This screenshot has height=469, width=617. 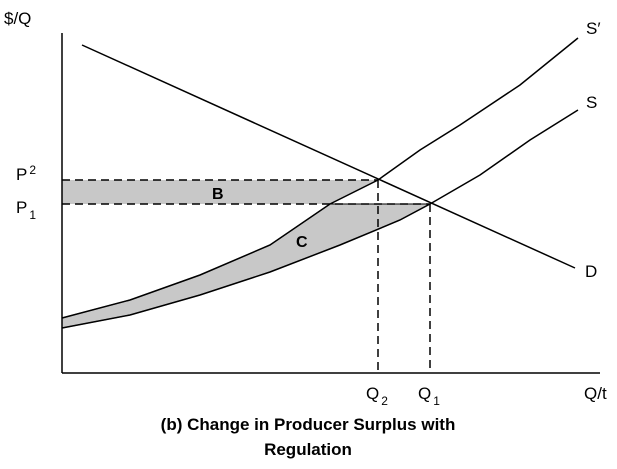 I want to click on y-axis-label: $/Q, so click(x=17, y=18).